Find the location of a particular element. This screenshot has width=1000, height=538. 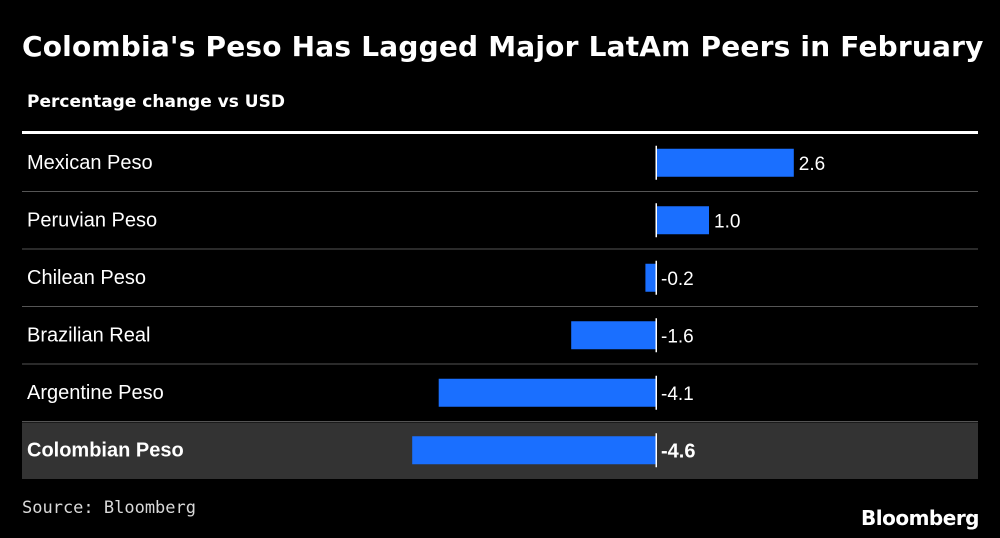

header-rule is located at coordinates (500, 132).